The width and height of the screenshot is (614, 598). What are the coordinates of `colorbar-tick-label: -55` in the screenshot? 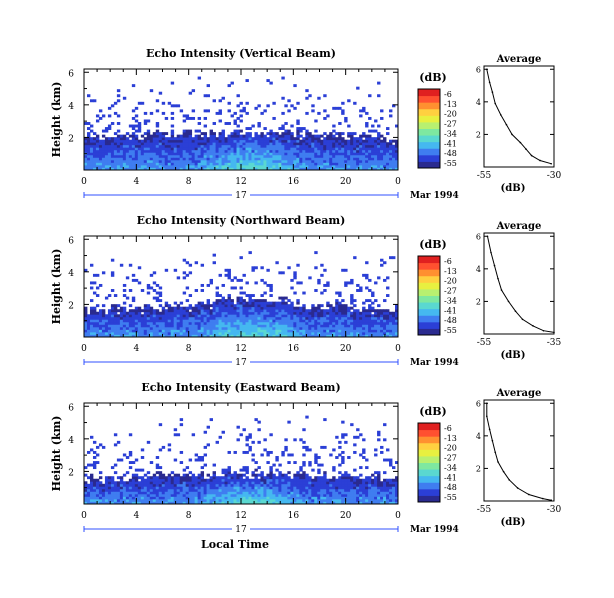 It's located at (450, 497).